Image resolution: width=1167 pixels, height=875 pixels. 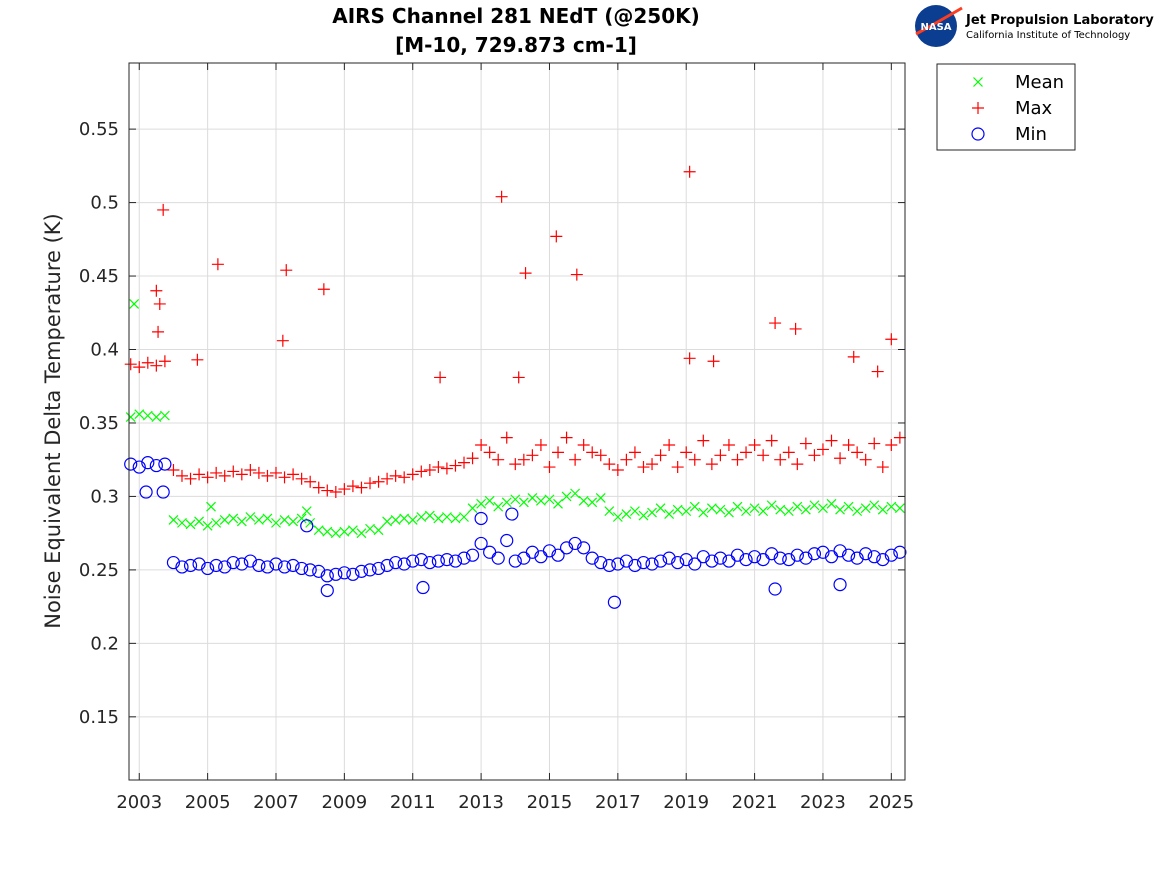 What do you see at coordinates (550, 802) in the screenshot?
I see `x-tick-label: 2015` at bounding box center [550, 802].